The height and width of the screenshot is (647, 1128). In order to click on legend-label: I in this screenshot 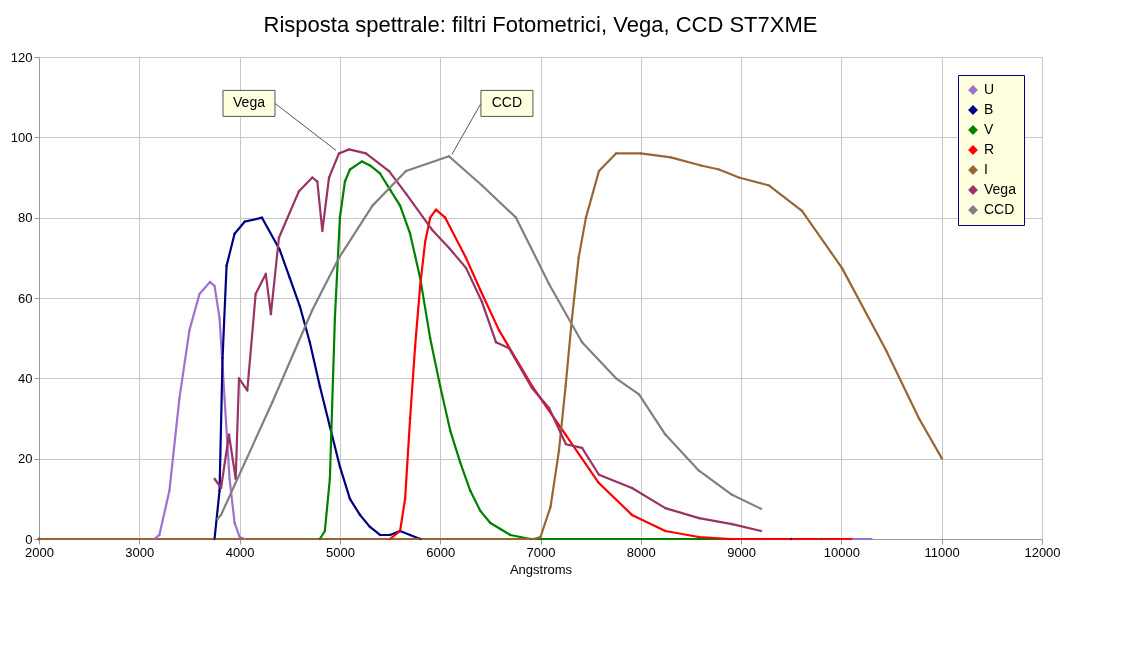, I will do `click(986, 169)`.